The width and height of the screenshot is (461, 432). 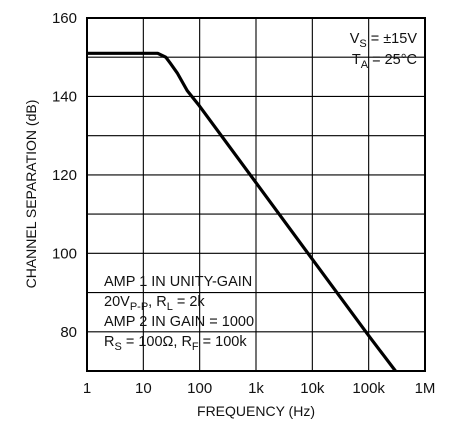 I want to click on x-tick-labels: 1 10 100 1k 10k 100k 1M, so click(x=259, y=388).